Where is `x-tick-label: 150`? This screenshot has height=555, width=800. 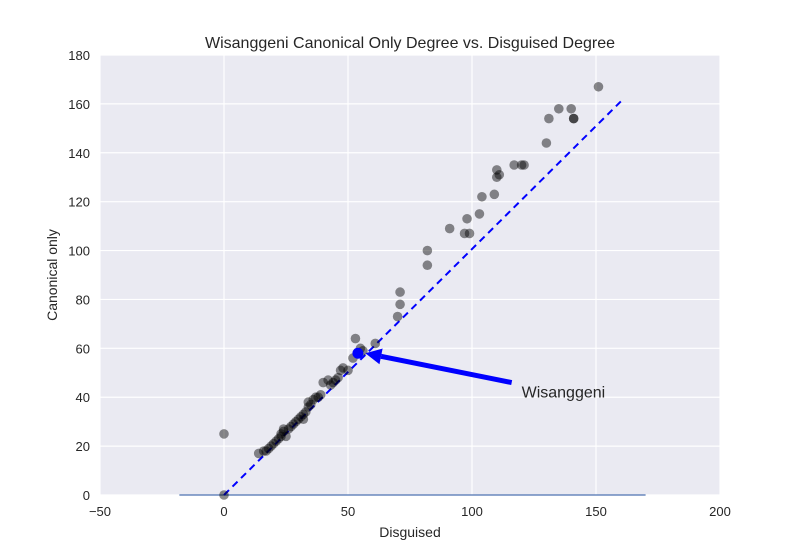 x-tick-label: 150 is located at coordinates (596, 511).